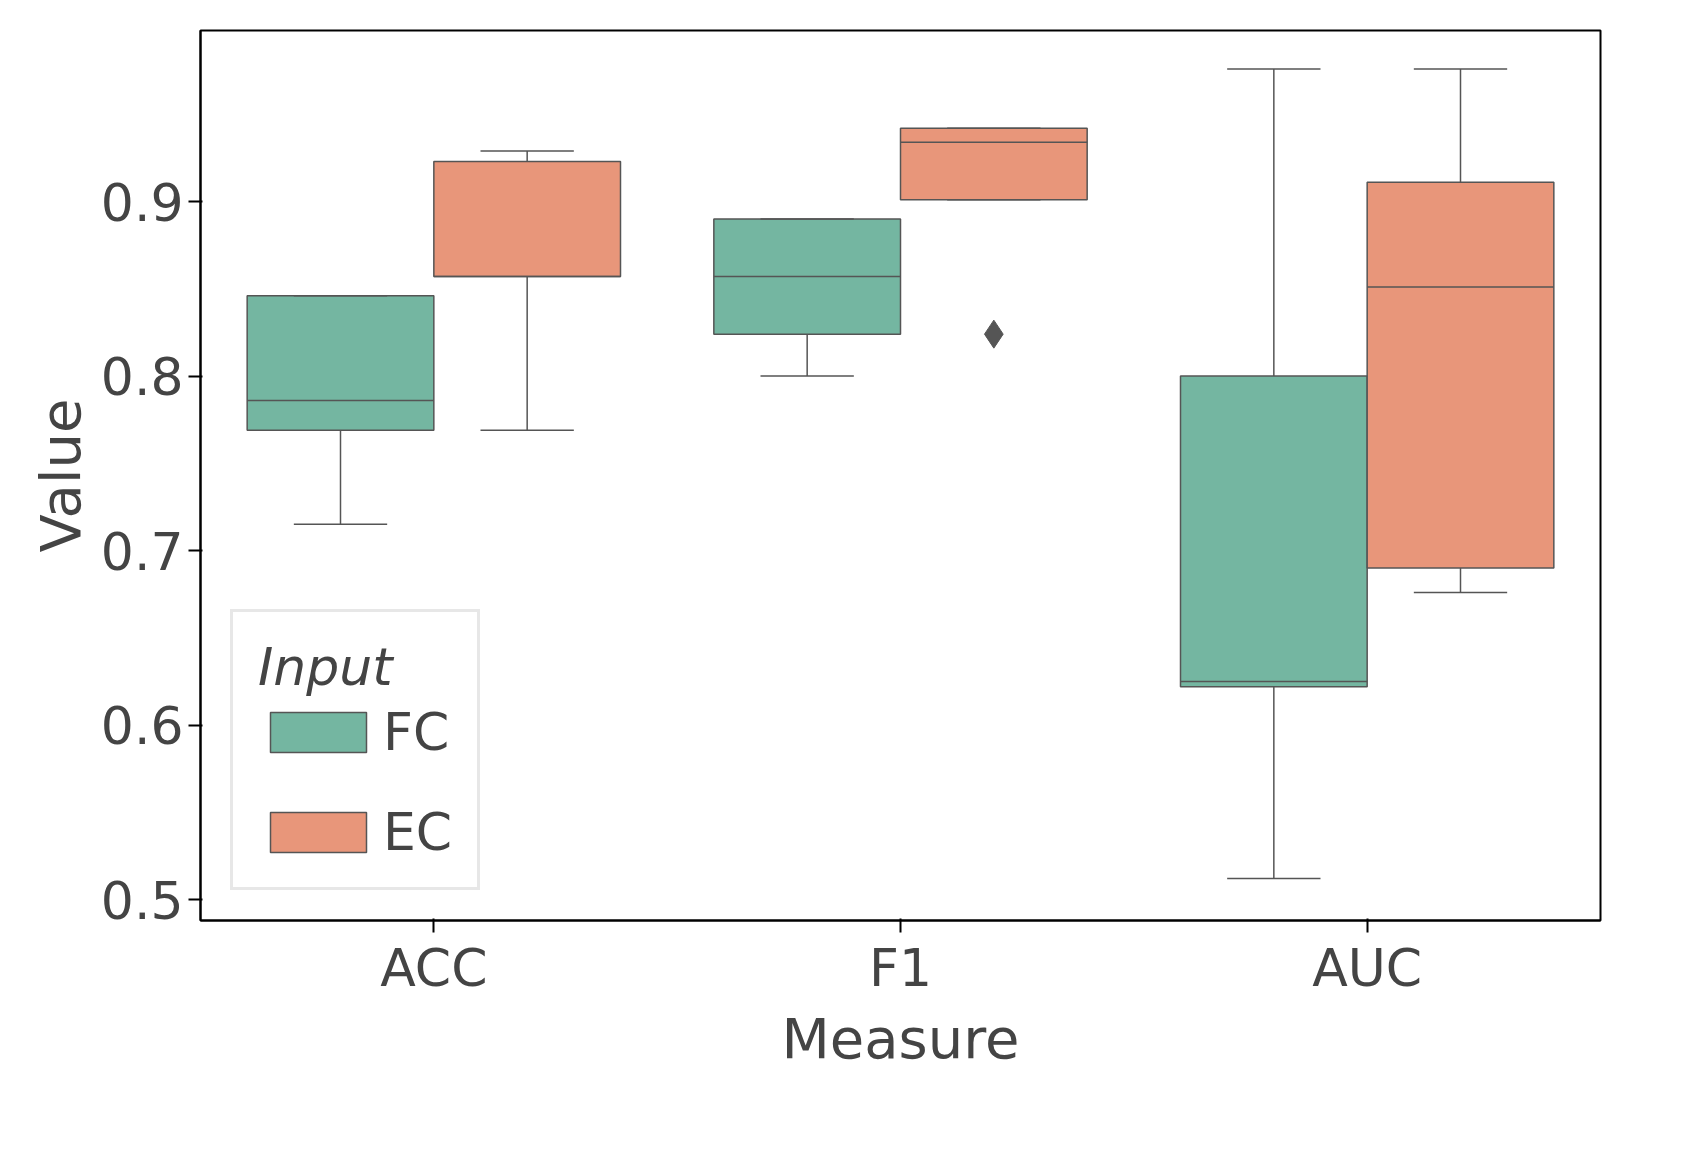 Image resolution: width=1693 pixels, height=1157 pixels. What do you see at coordinates (142, 726) in the screenshot?
I see `y-tick-label: 0.6` at bounding box center [142, 726].